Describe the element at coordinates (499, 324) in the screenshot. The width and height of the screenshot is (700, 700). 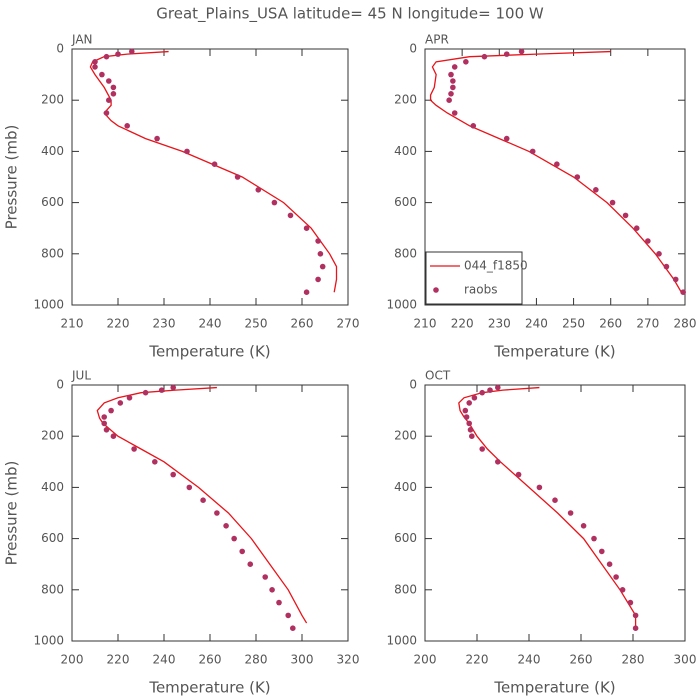
I see `x-tick-label: 230` at that location.